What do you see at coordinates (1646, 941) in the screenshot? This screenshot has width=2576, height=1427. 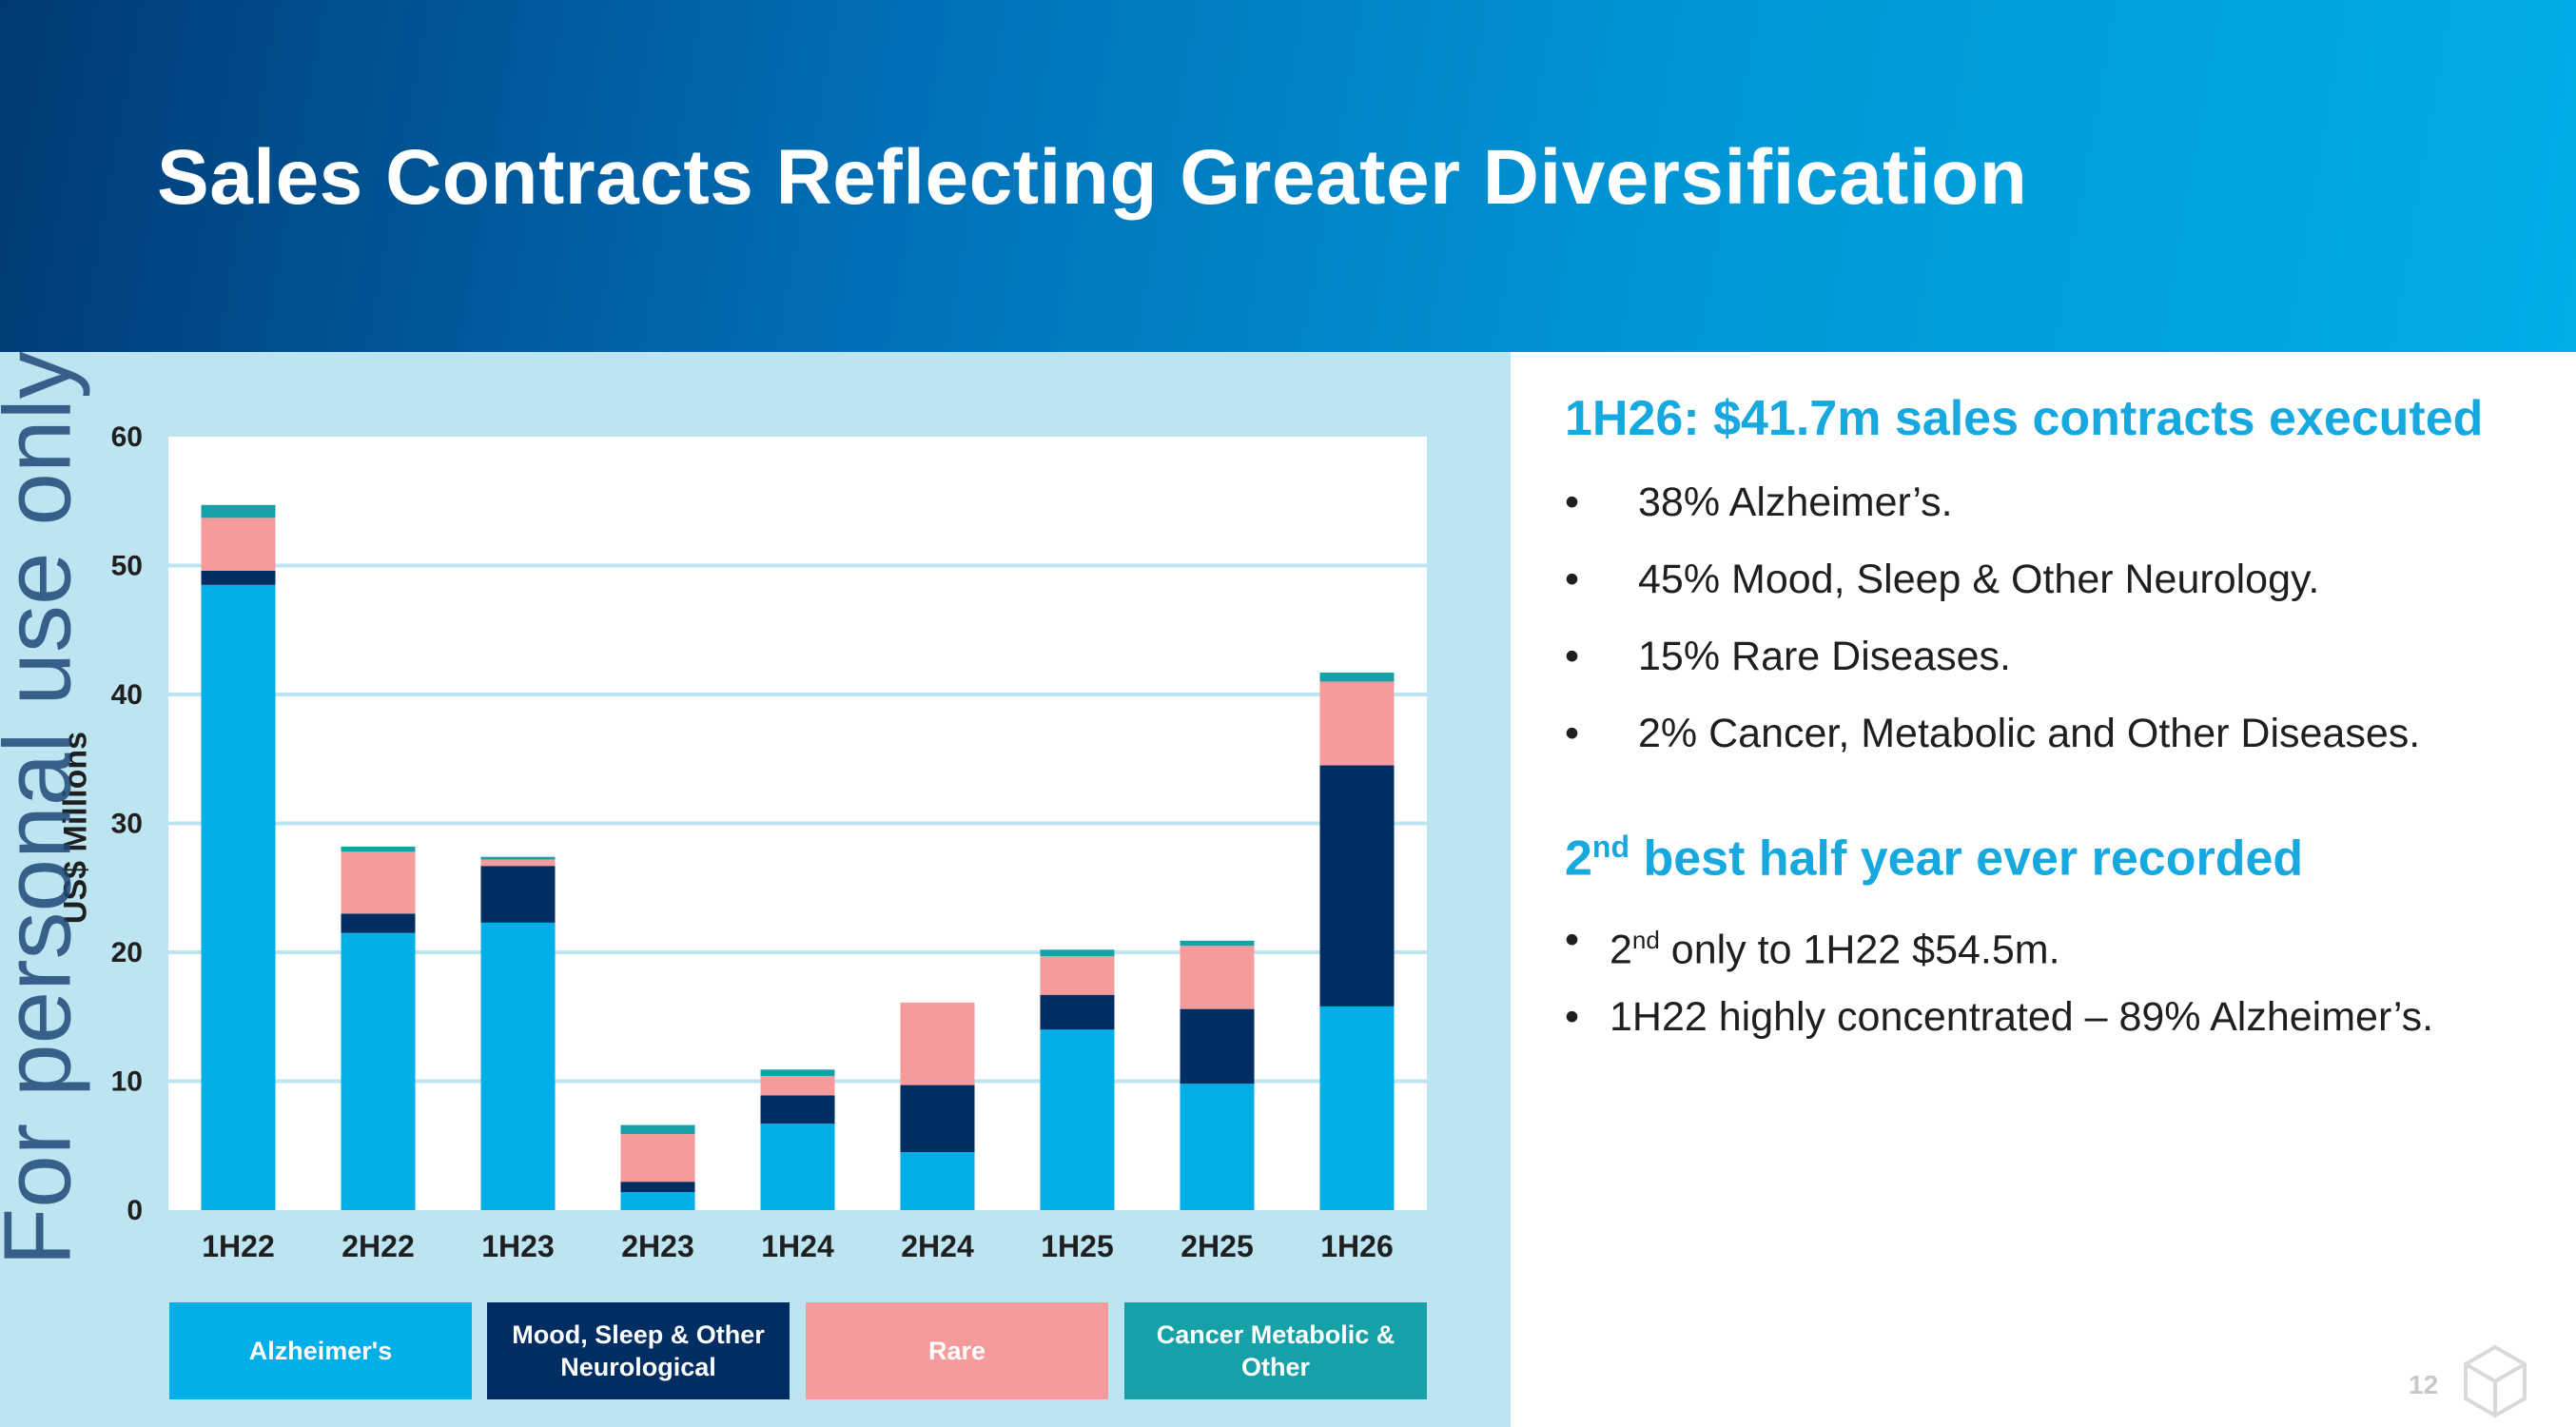 I see `bullet-ordinal: nd` at bounding box center [1646, 941].